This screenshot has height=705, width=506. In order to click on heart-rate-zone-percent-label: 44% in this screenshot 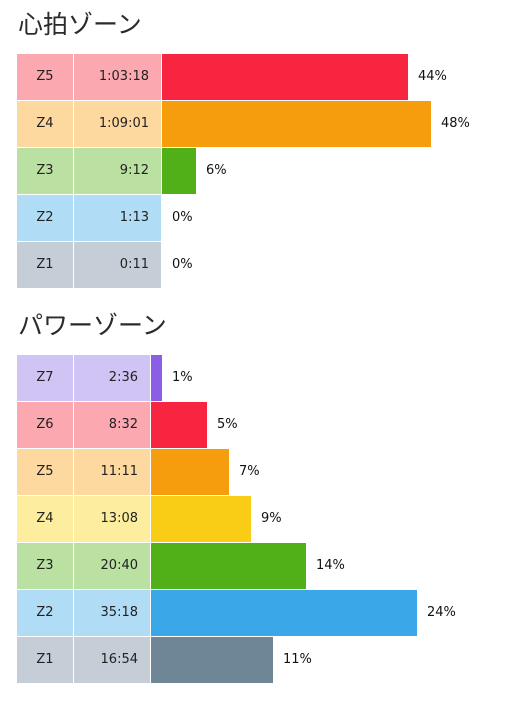, I will do `click(432, 76)`.